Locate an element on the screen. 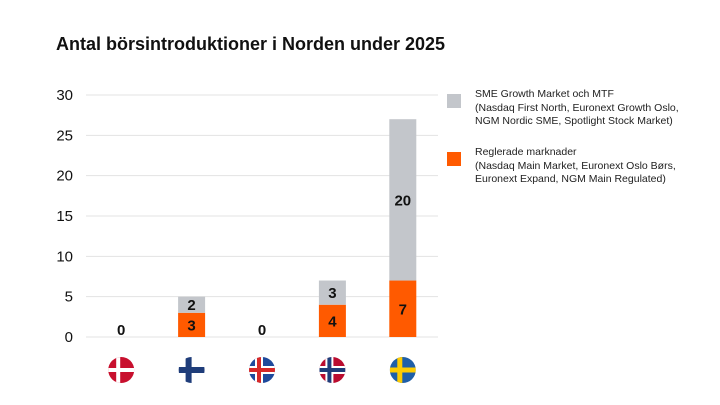  legend-label-line: Reglerade marknader is located at coordinates (526, 152).